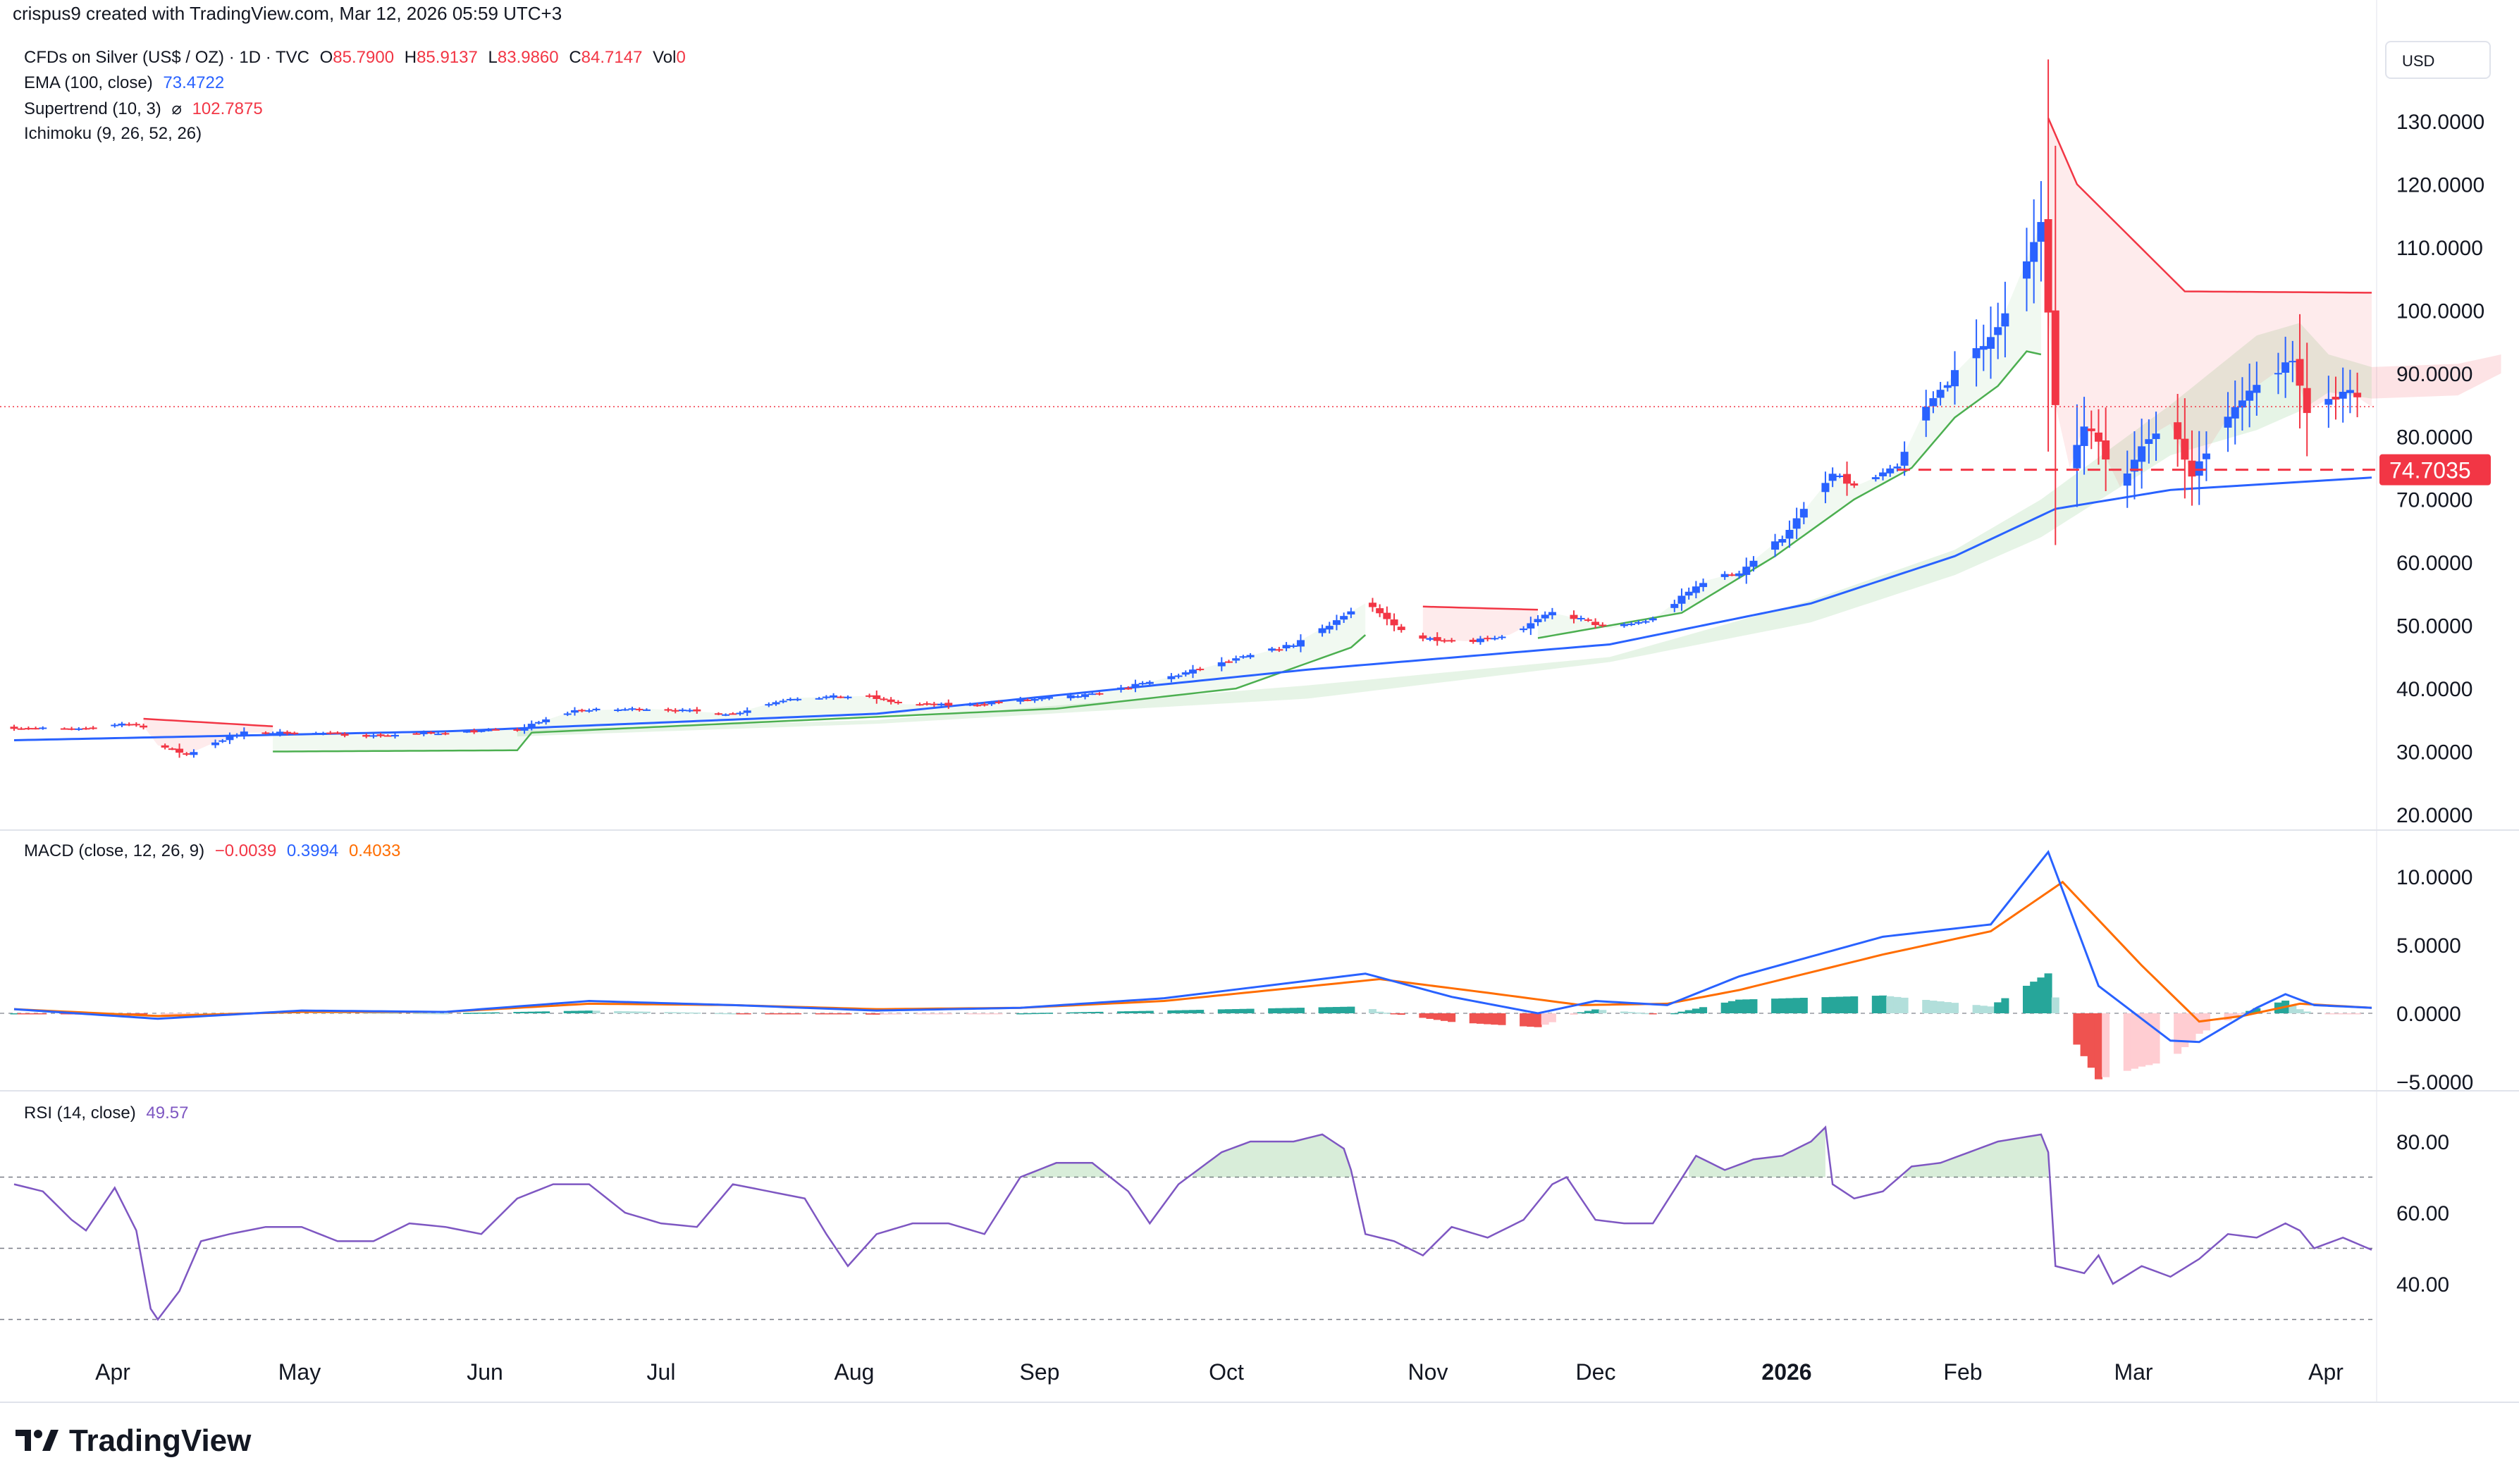 The width and height of the screenshot is (2519, 1484). What do you see at coordinates (2430, 471) in the screenshot?
I see `price-level-badge-label: 74.7035` at bounding box center [2430, 471].